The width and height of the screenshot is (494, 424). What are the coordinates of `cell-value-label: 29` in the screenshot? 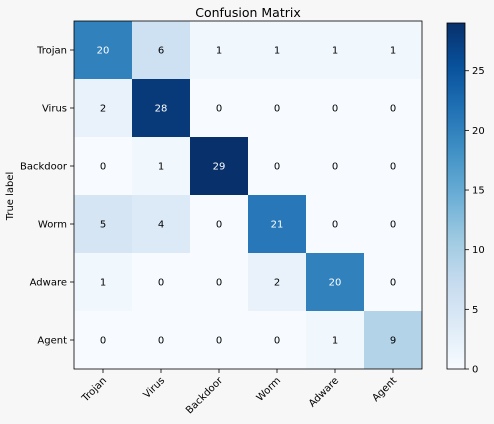 It's located at (219, 167).